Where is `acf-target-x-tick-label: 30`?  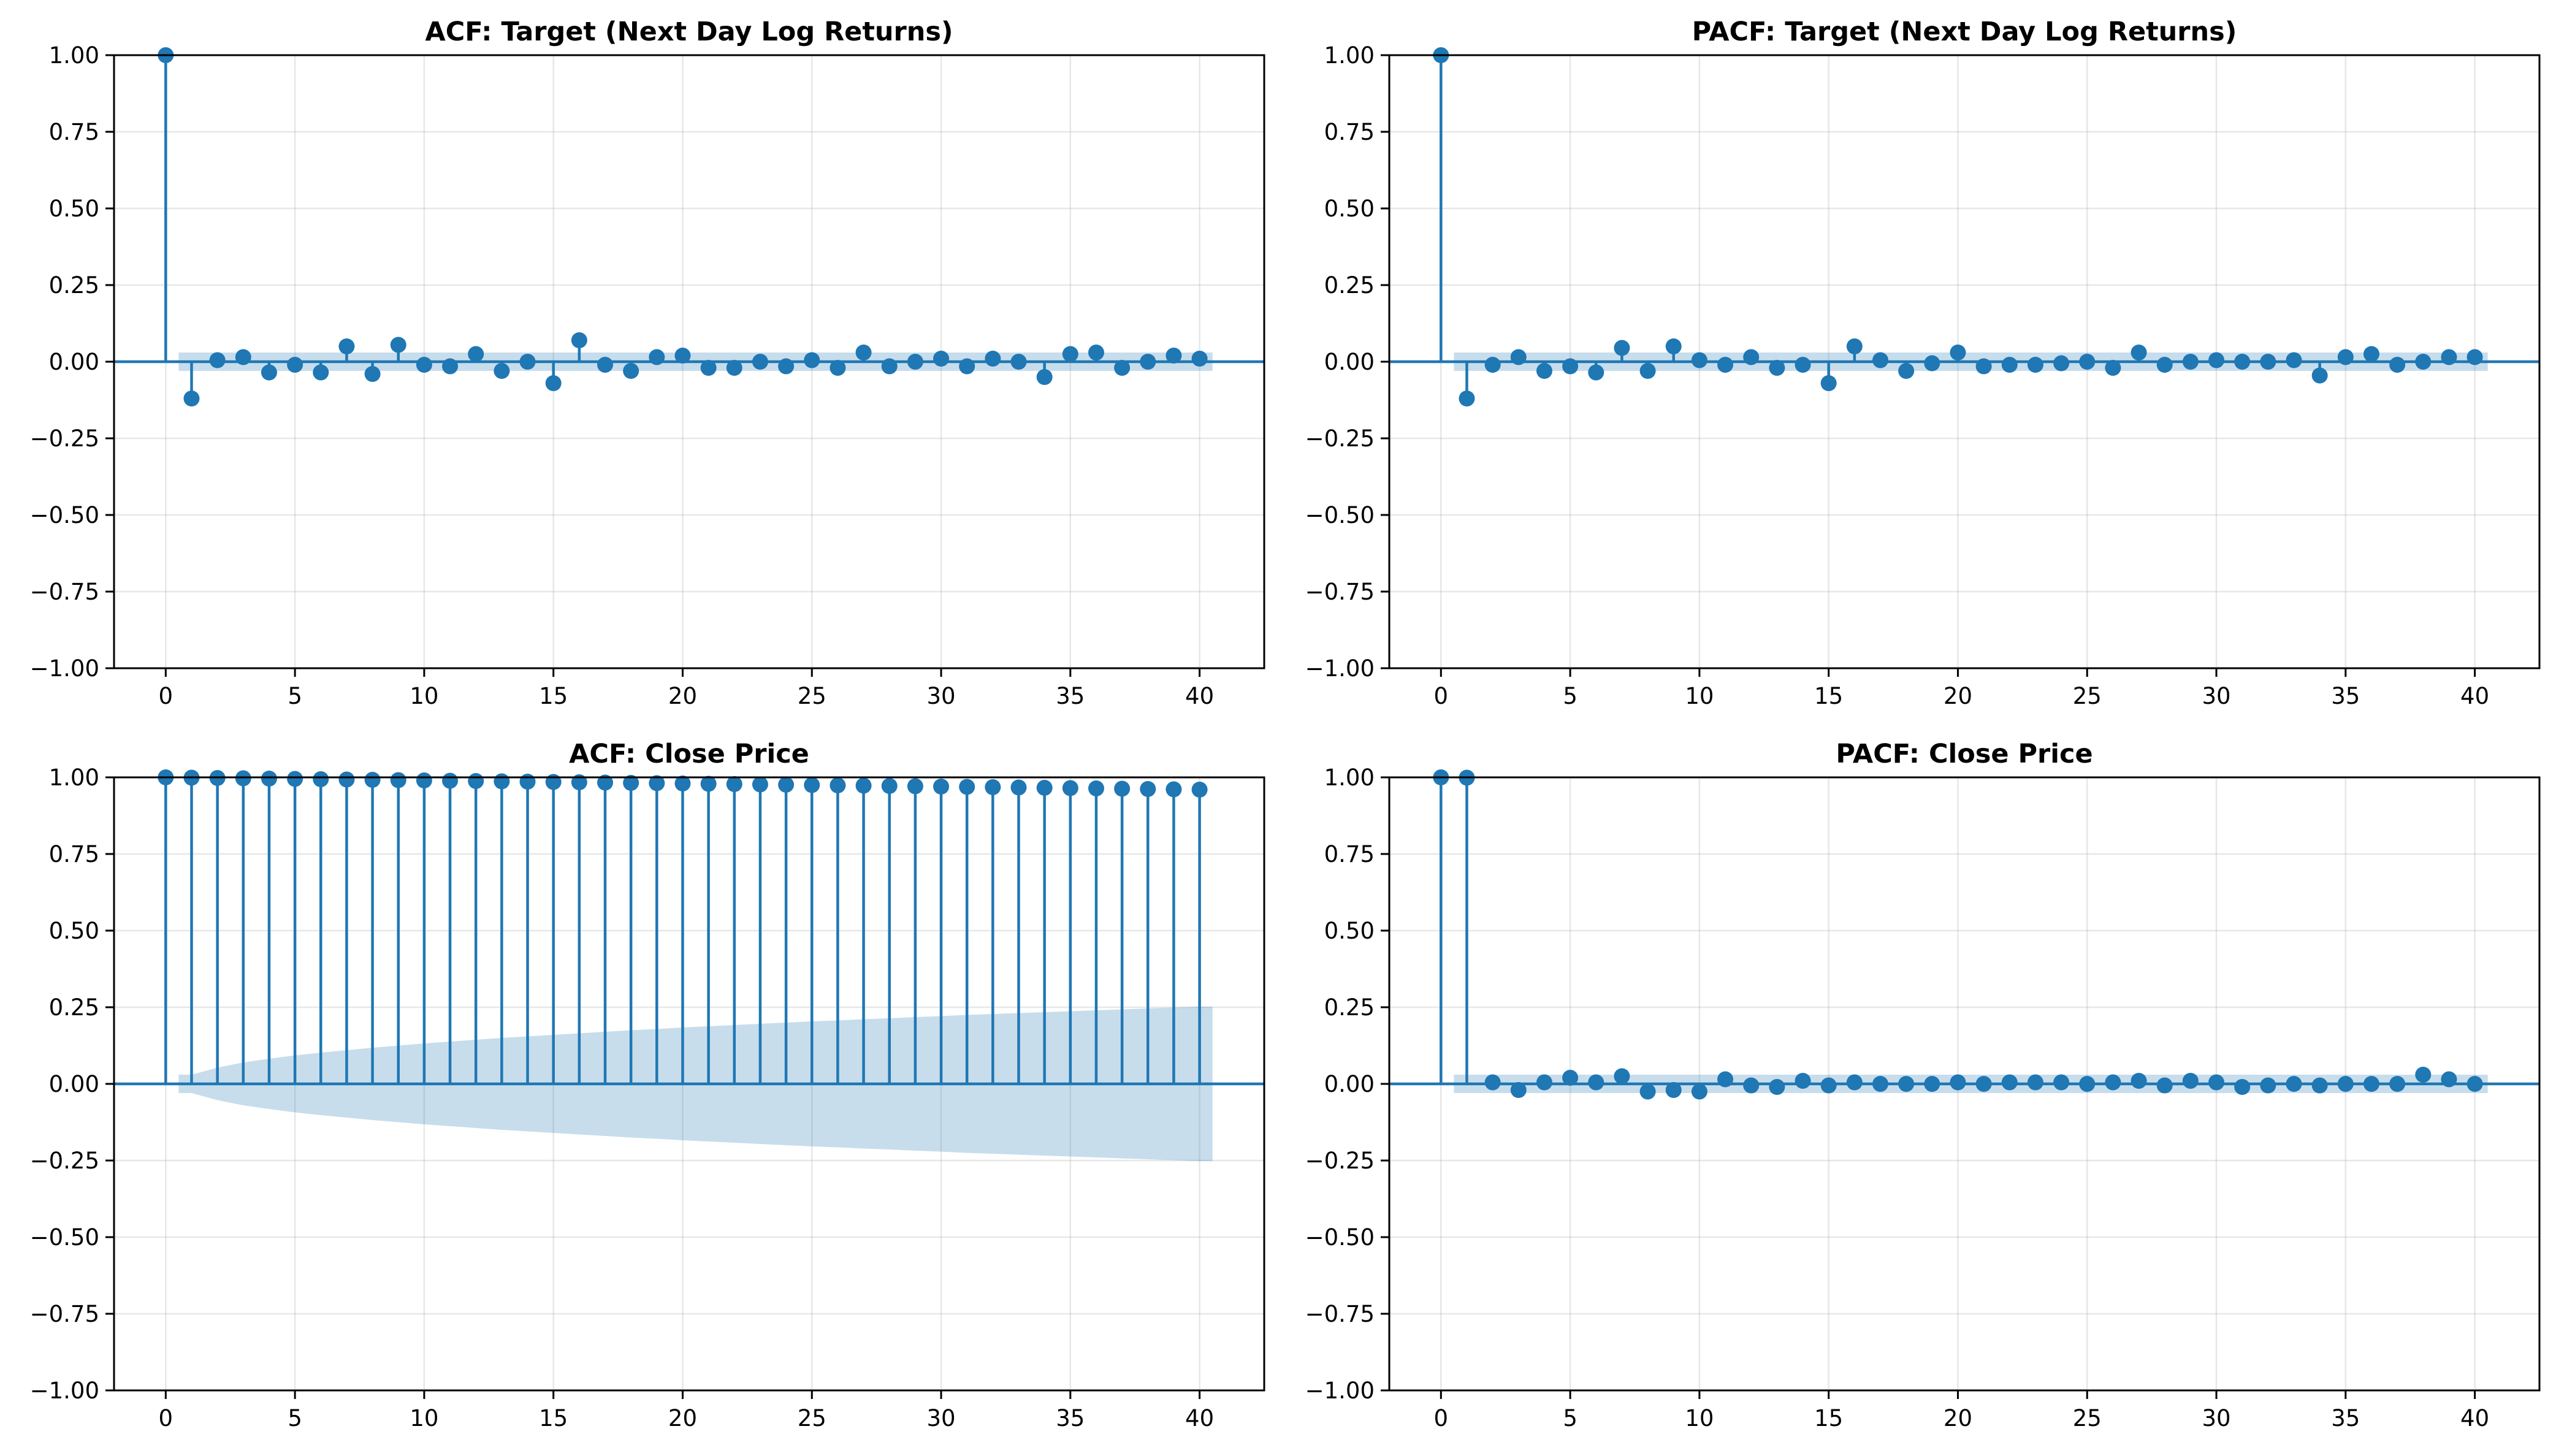 acf-target-x-tick-label: 30 is located at coordinates (940, 696).